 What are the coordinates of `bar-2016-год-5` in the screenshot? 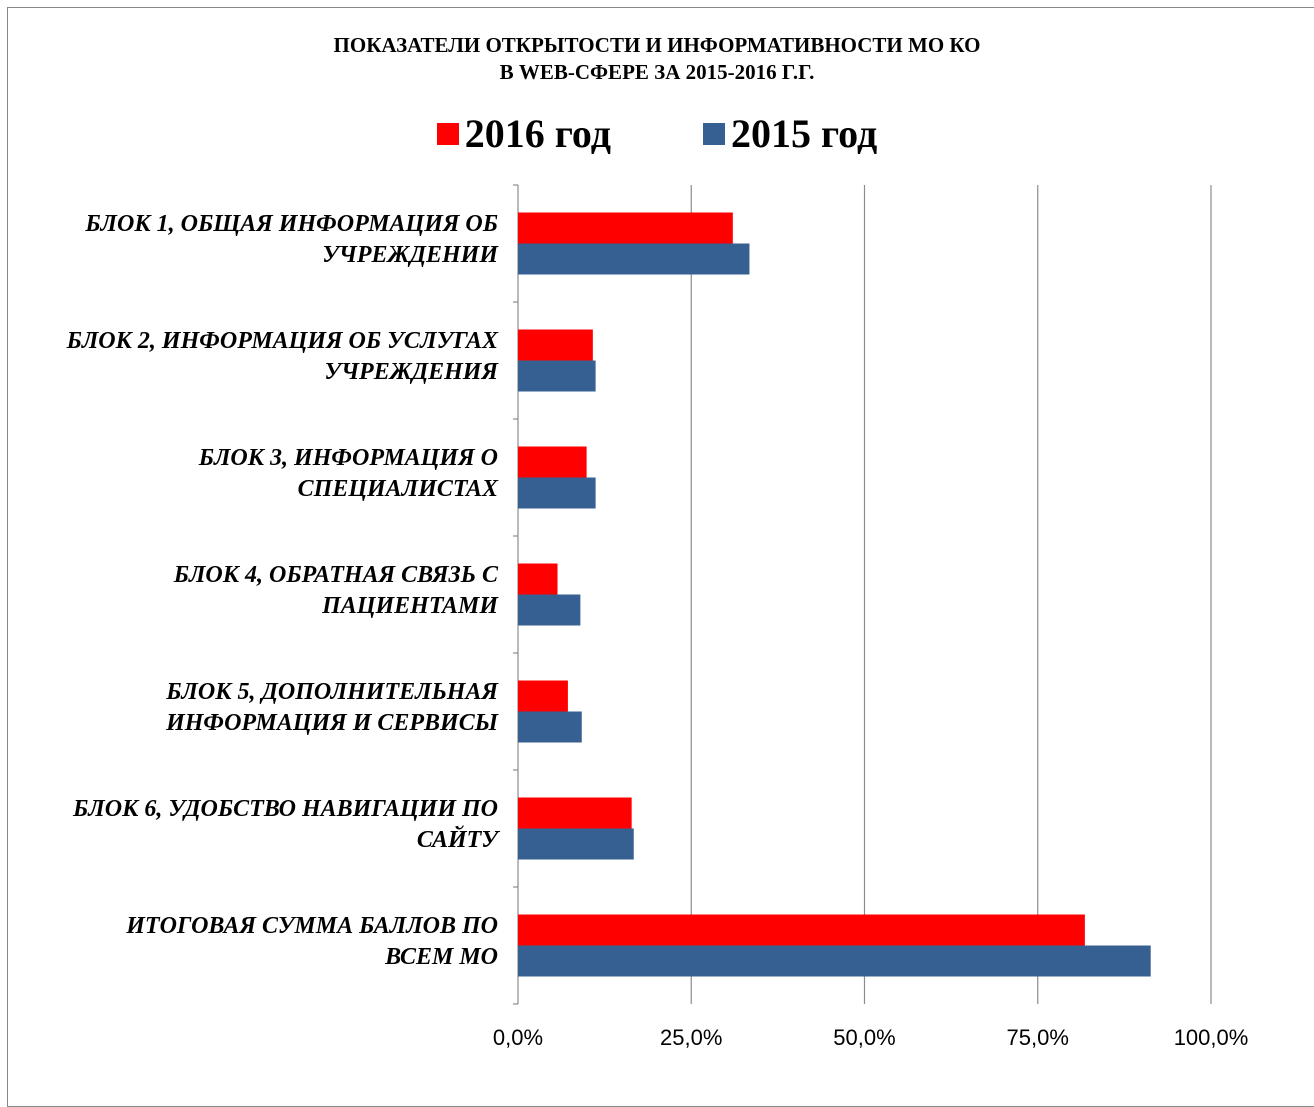 It's located at (543, 696).